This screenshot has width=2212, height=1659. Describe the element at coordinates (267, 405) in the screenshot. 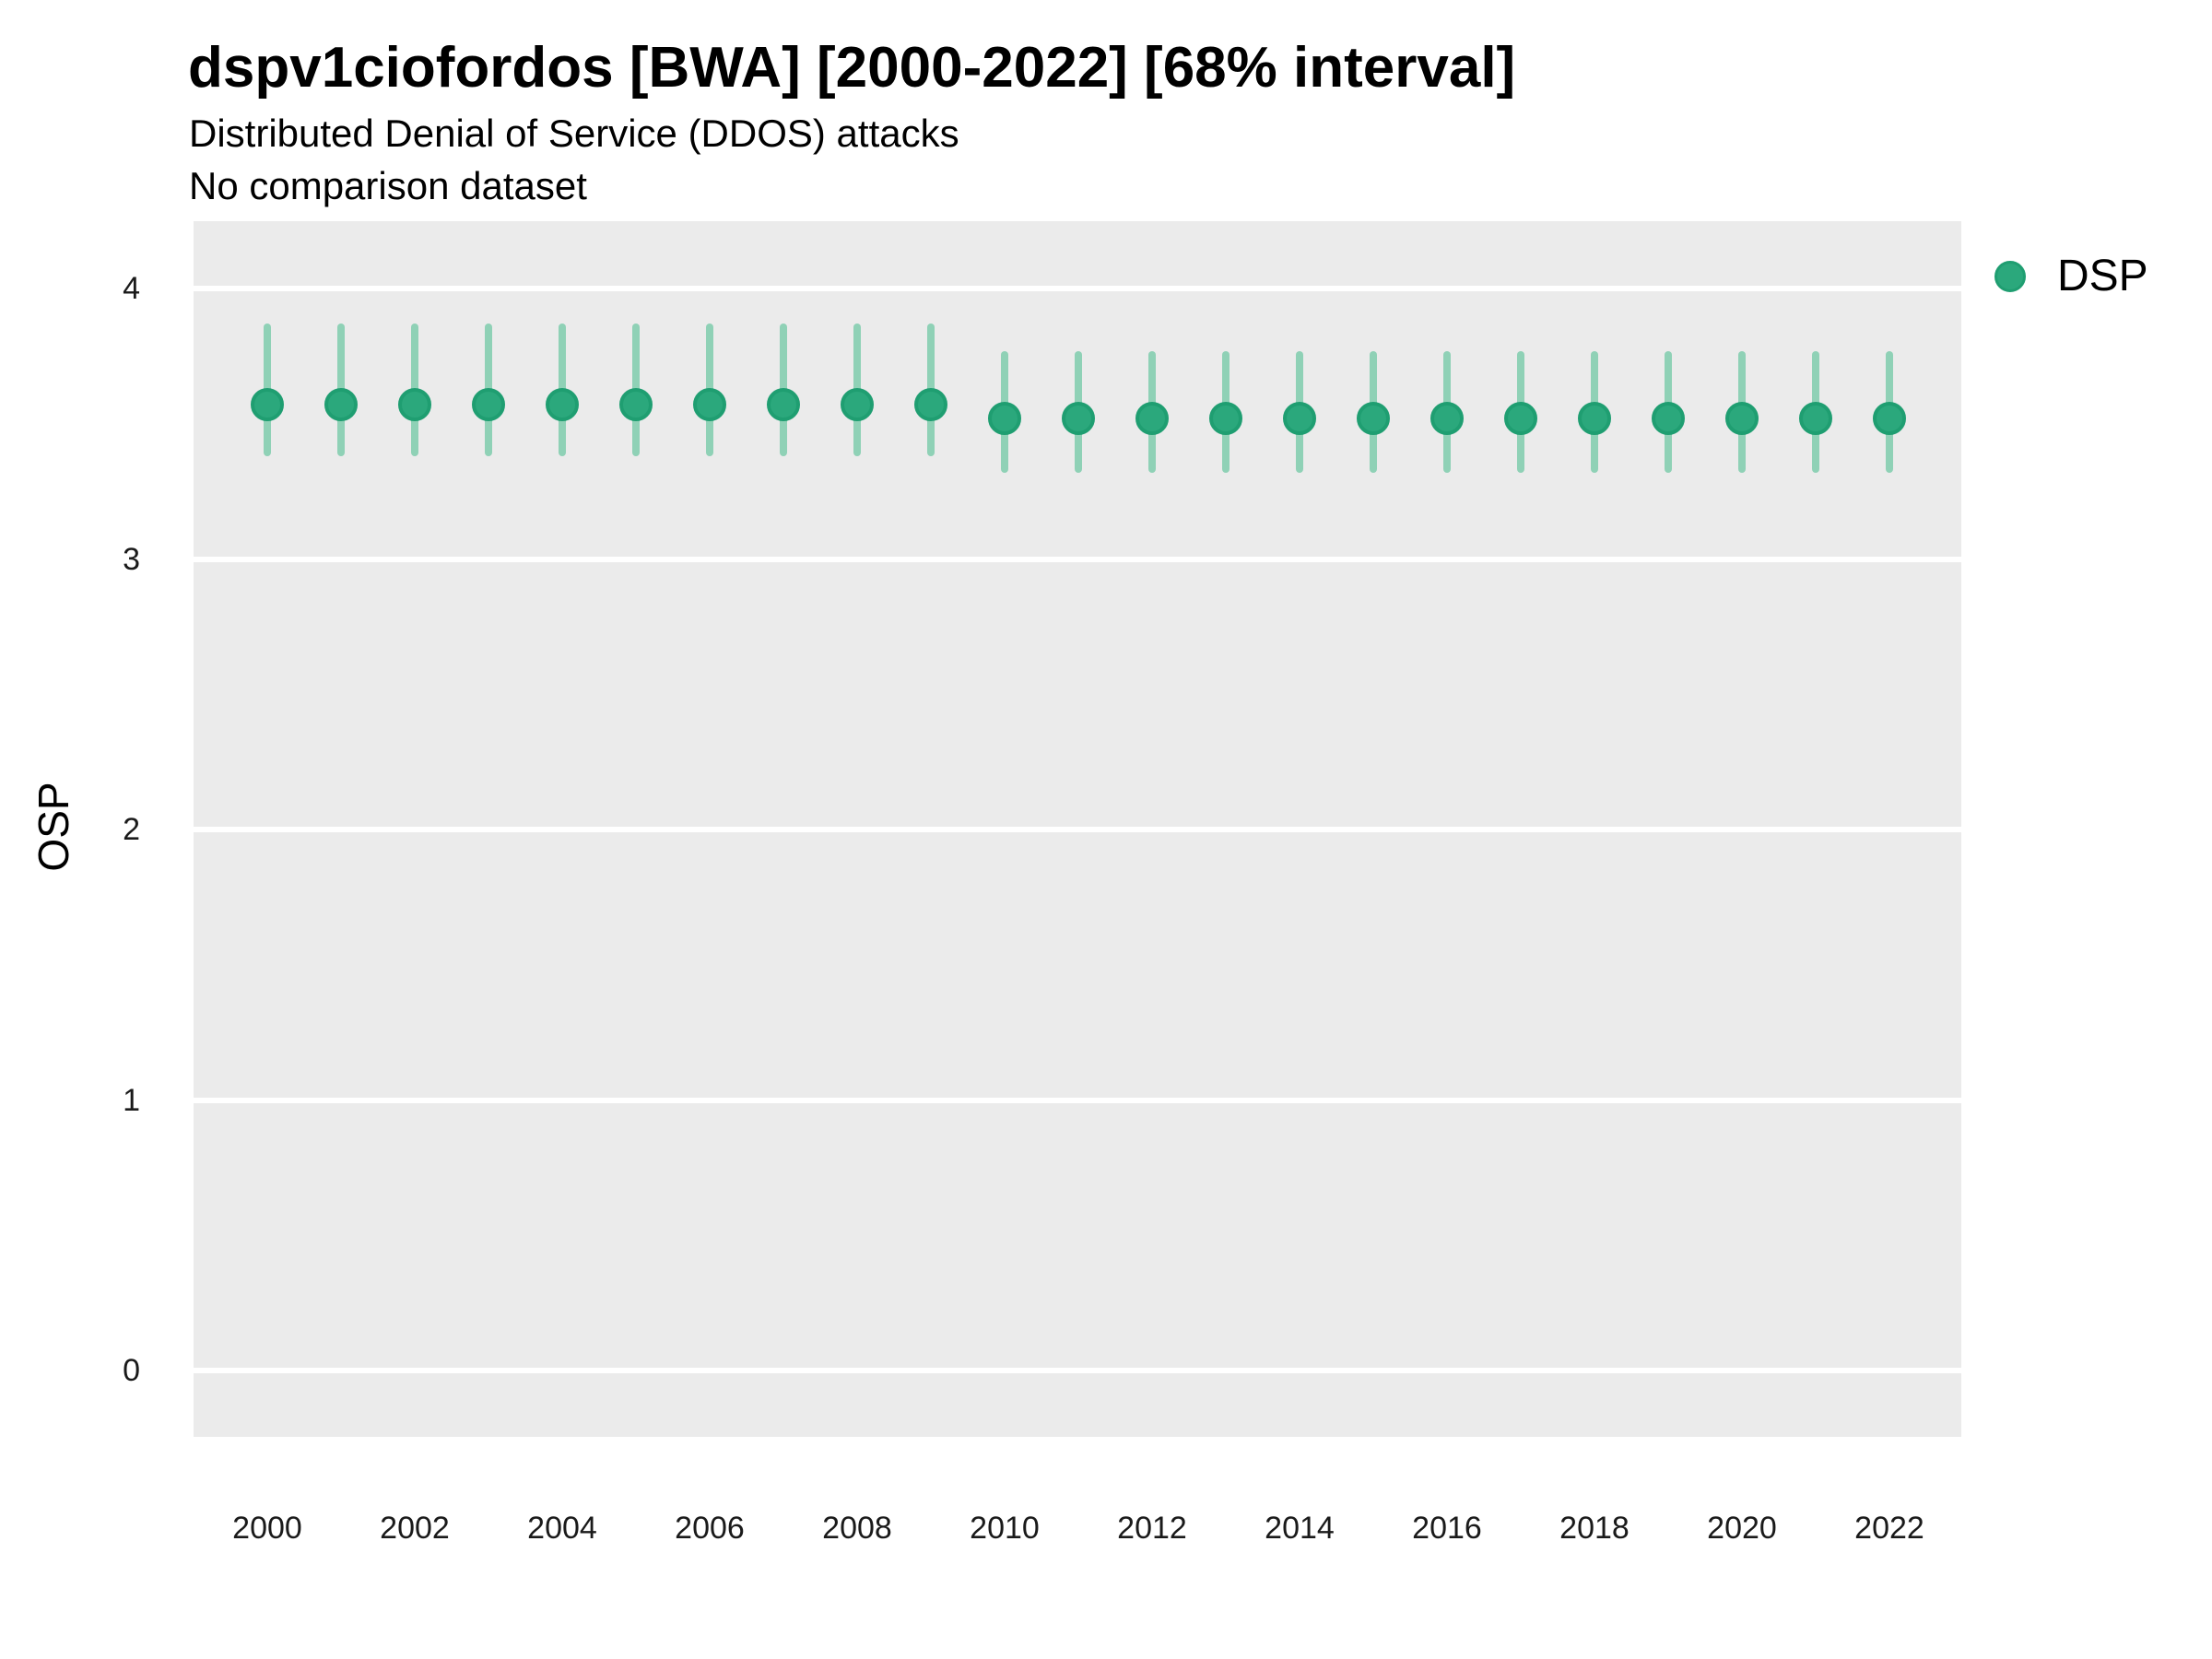

I see `point-2000` at that location.